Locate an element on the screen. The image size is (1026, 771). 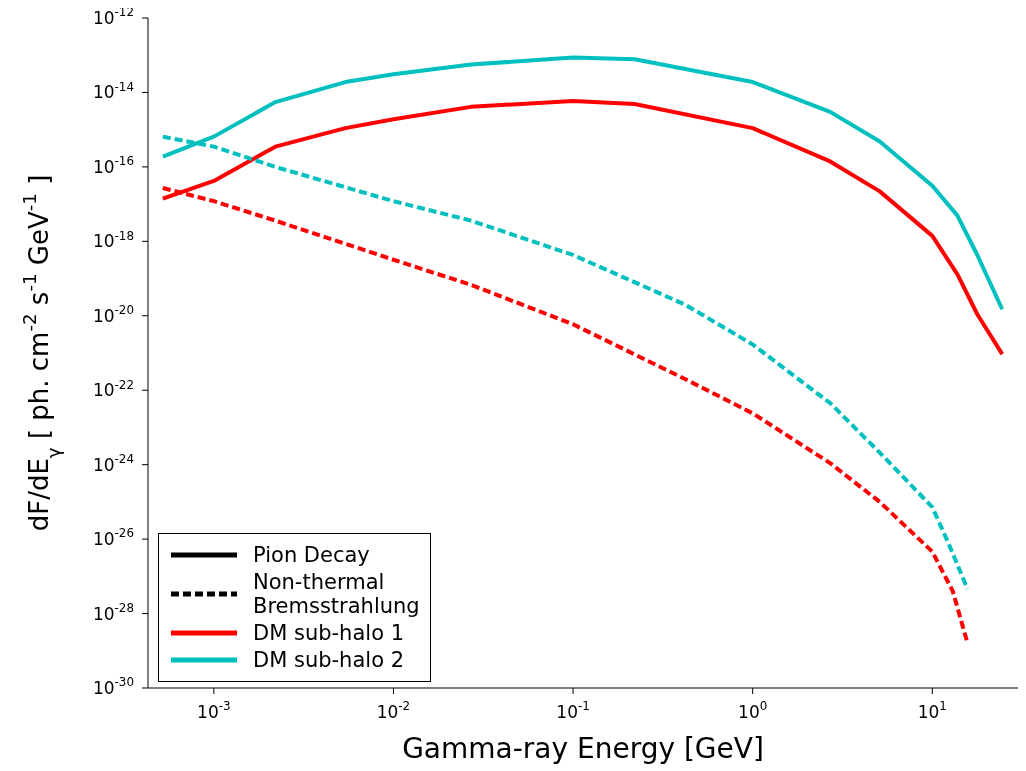
y-tick-label: 10$^{-22}$ is located at coordinates (113, 389).